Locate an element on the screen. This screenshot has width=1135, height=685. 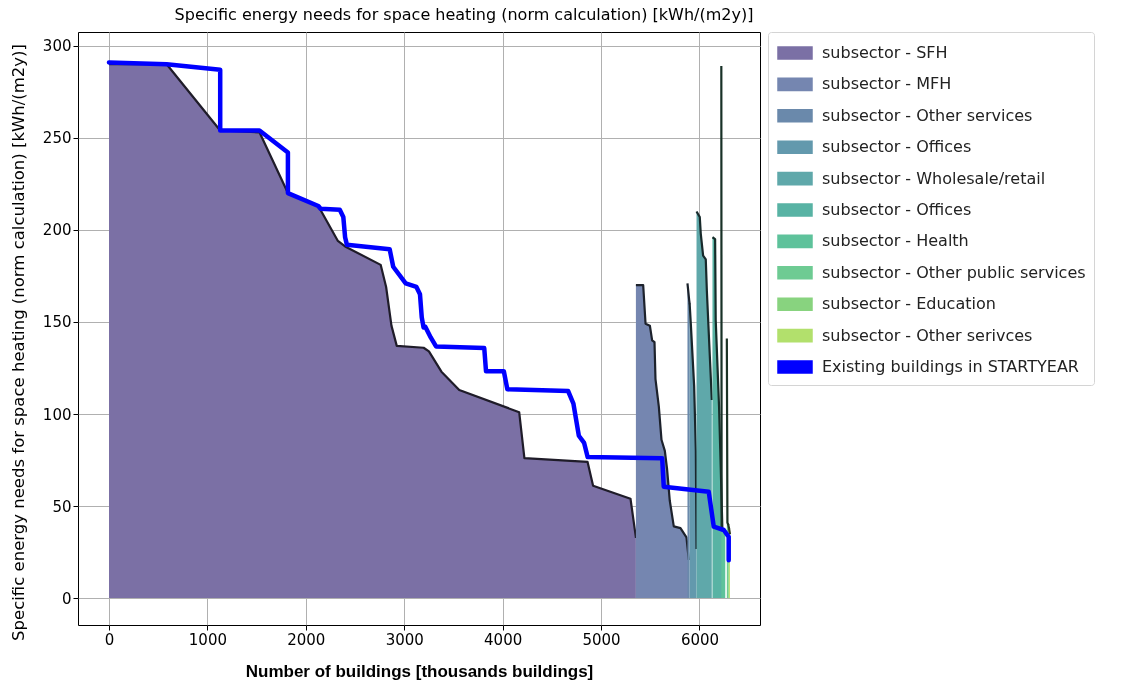
x-tick-label: 1000 is located at coordinates (208, 639).